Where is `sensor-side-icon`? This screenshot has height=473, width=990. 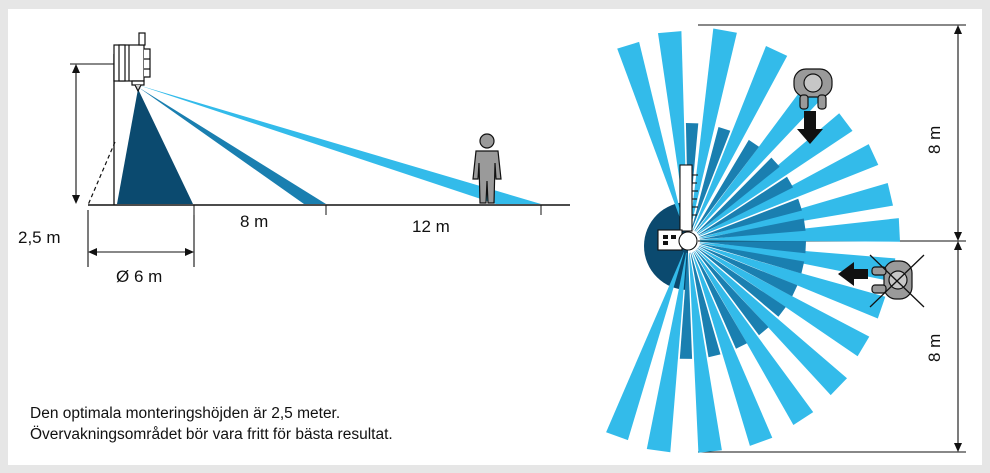 sensor-side-icon is located at coordinates (132, 62).